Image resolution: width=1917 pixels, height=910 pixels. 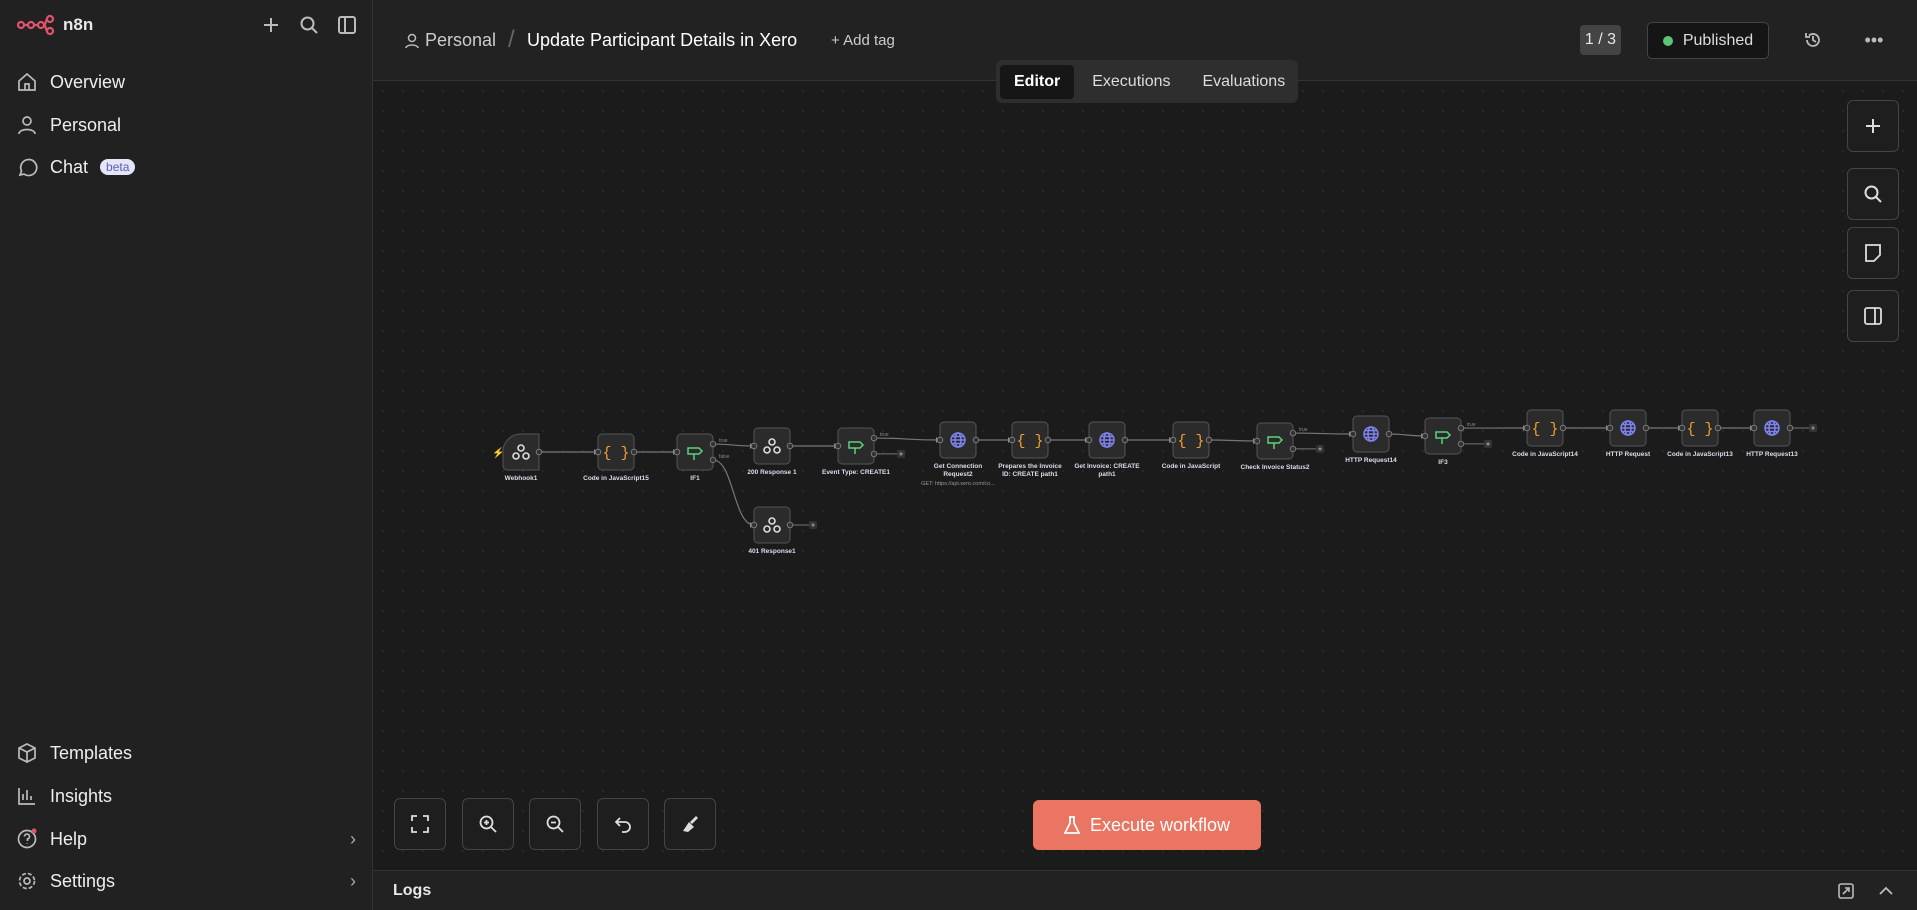 I want to click on chevron-up-icon, so click(x=1886, y=891).